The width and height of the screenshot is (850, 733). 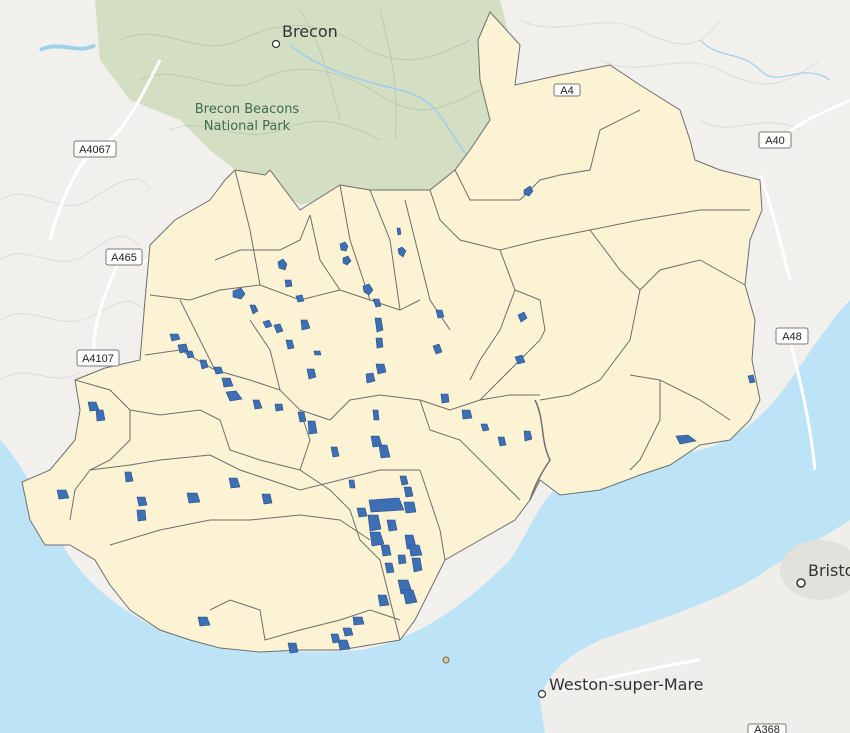 I want to click on svg-text: A4, so click(x=566, y=91).